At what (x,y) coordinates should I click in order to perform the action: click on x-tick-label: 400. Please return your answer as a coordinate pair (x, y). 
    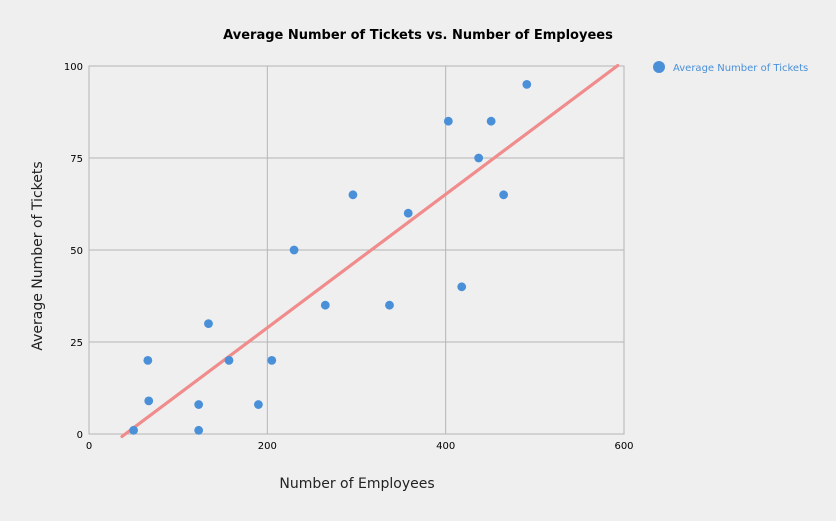
    Looking at the image, I should click on (445, 446).